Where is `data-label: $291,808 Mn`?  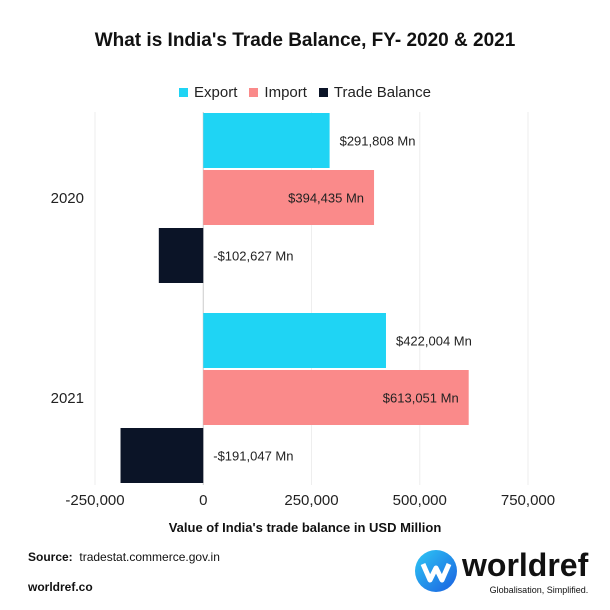 data-label: $291,808 Mn is located at coordinates (378, 141).